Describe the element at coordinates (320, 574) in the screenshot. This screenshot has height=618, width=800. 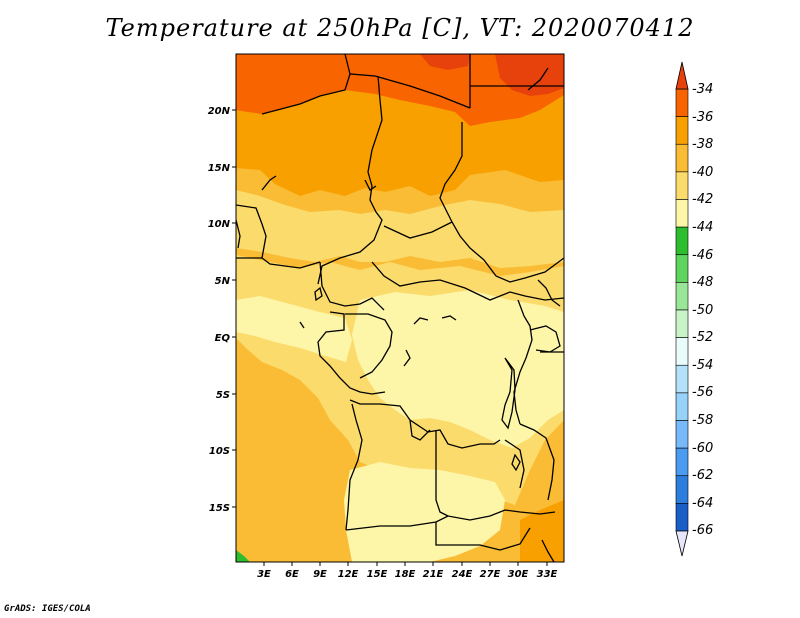
I see `lon-label-9e: 9E` at that location.